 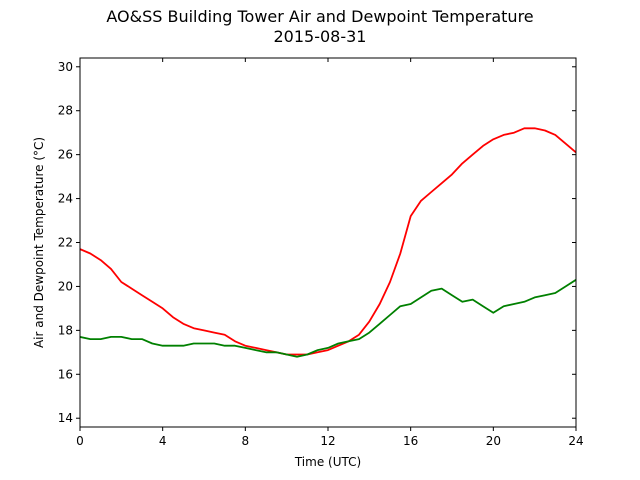 What do you see at coordinates (65, 155) in the screenshot?
I see `y-tick-label: 26` at bounding box center [65, 155].